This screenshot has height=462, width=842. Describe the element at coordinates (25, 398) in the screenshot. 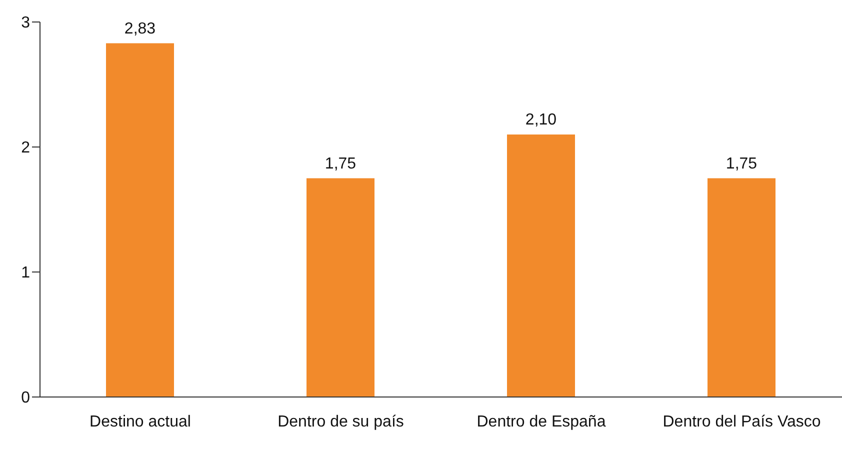

I see `y-tick-label: 0` at that location.